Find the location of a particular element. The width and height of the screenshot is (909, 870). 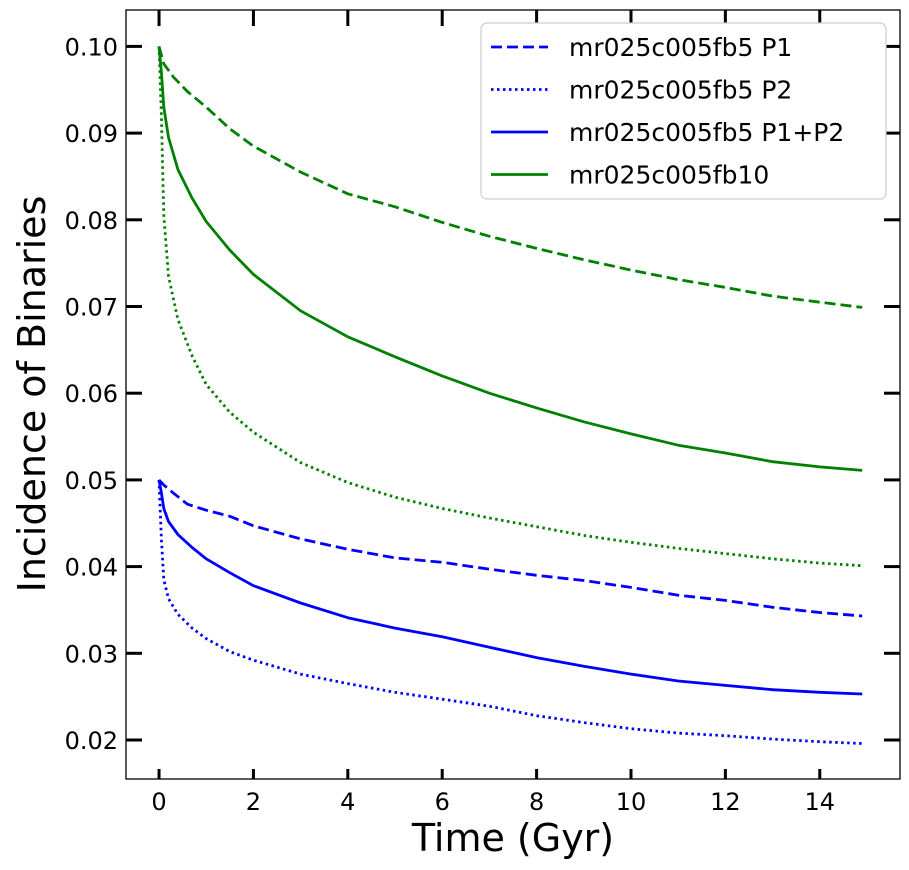

legend-box is located at coordinates (683, 111).